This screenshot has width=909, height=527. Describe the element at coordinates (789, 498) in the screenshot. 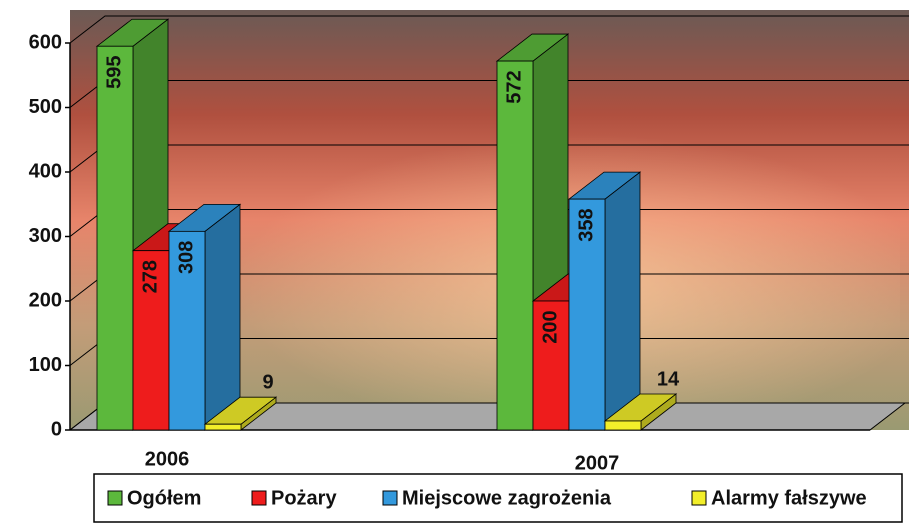

I see `legend-label: Alarmy fałszywe` at that location.